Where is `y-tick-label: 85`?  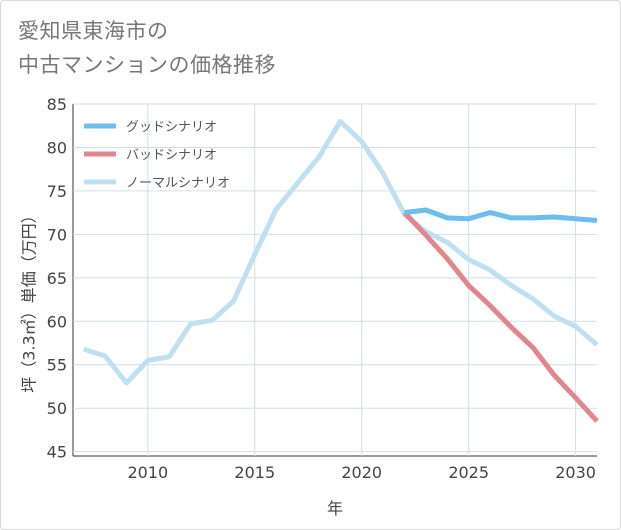 y-tick-label: 85 is located at coordinates (57, 104).